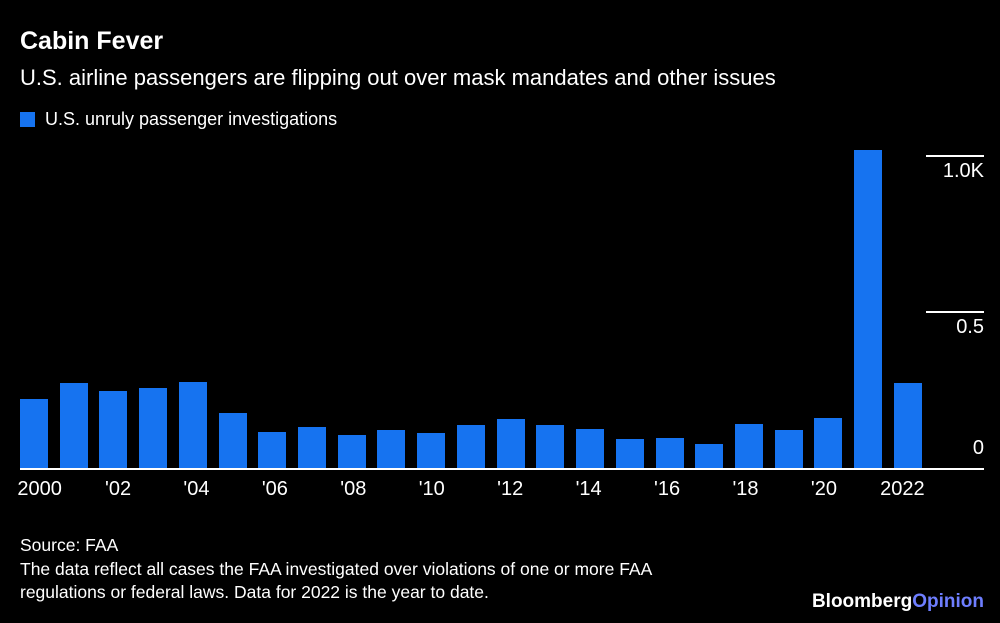 This screenshot has height=623, width=1000. I want to click on legend: U.S. unruly passenger investigations, so click(502, 119).